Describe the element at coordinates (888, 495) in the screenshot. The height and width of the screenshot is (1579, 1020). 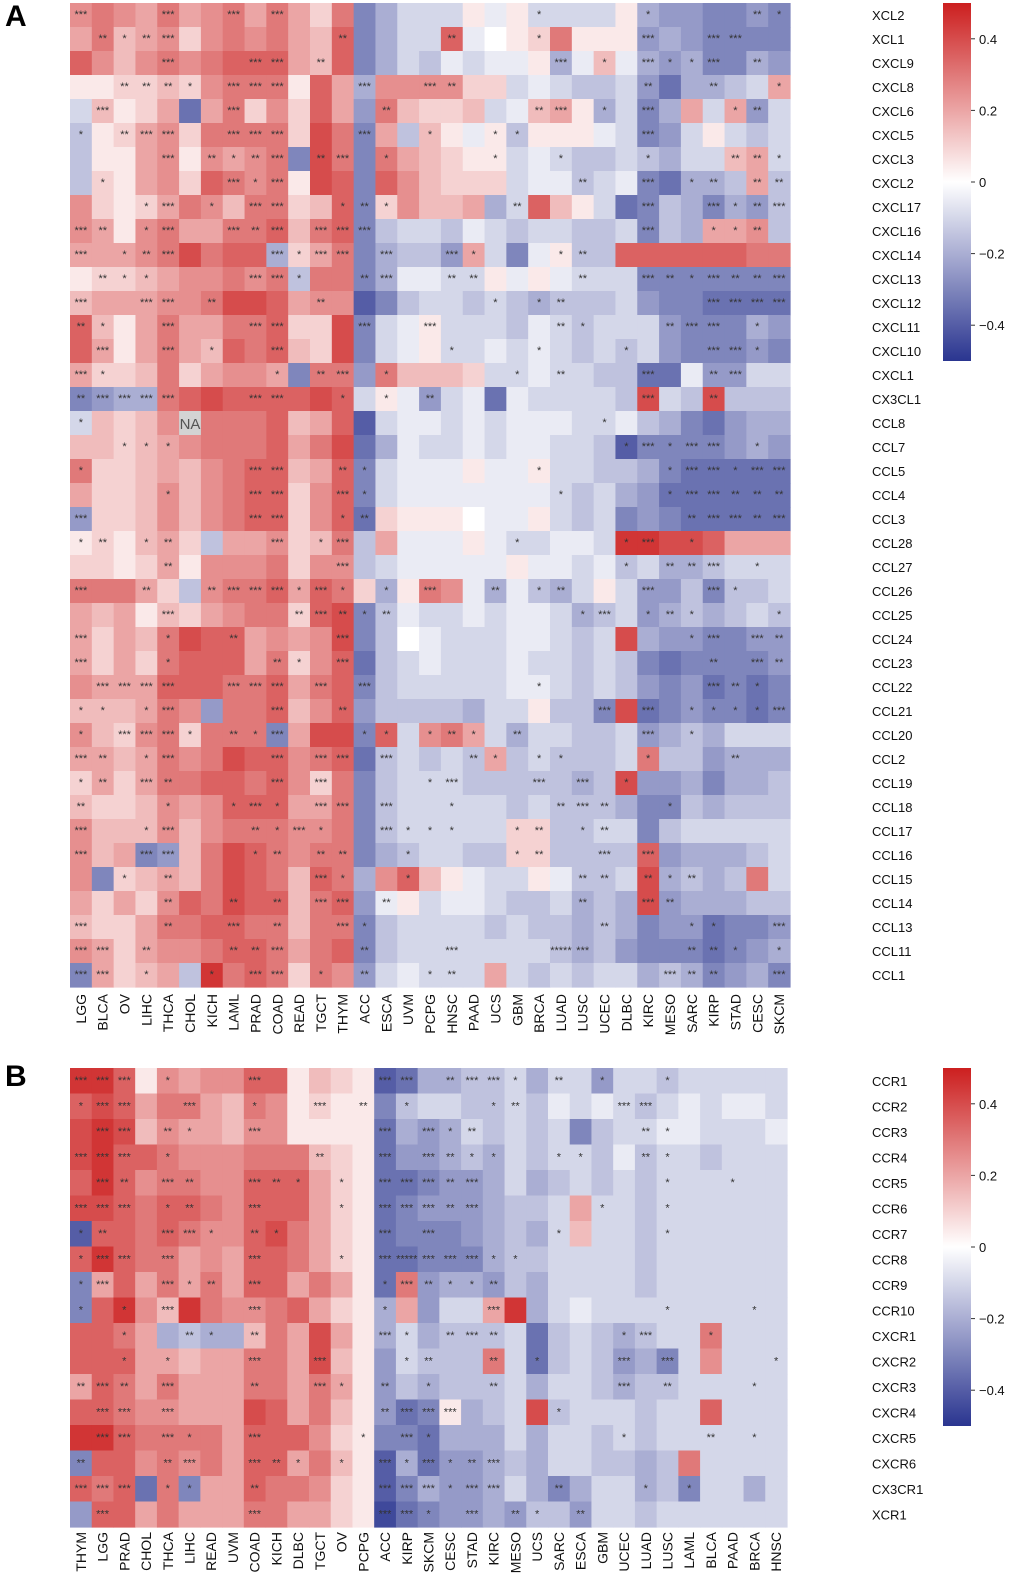
I see `row-label: CCL4` at that location.